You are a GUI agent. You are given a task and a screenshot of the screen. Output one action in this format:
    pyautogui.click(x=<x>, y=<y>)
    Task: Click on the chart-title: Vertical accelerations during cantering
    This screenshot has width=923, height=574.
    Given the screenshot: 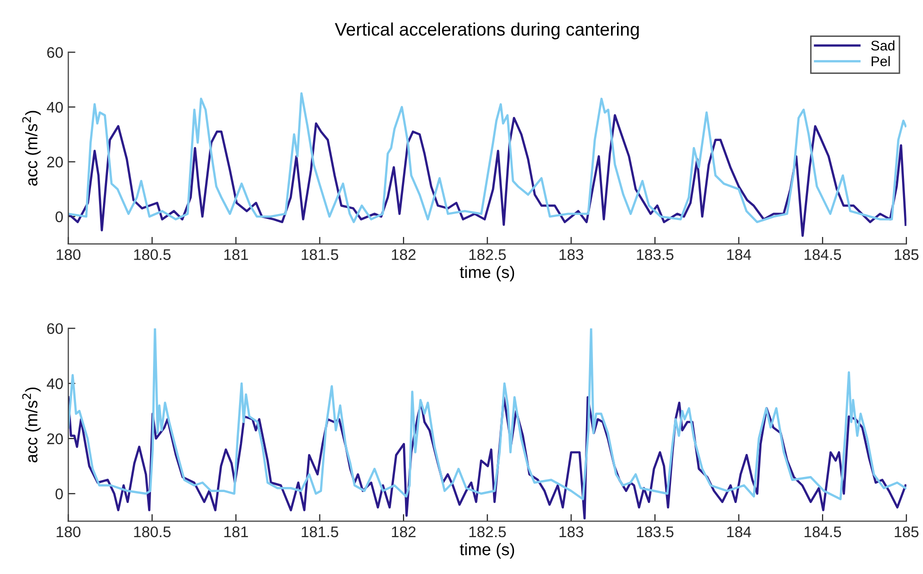 What is the action you would take?
    pyautogui.click(x=486, y=31)
    